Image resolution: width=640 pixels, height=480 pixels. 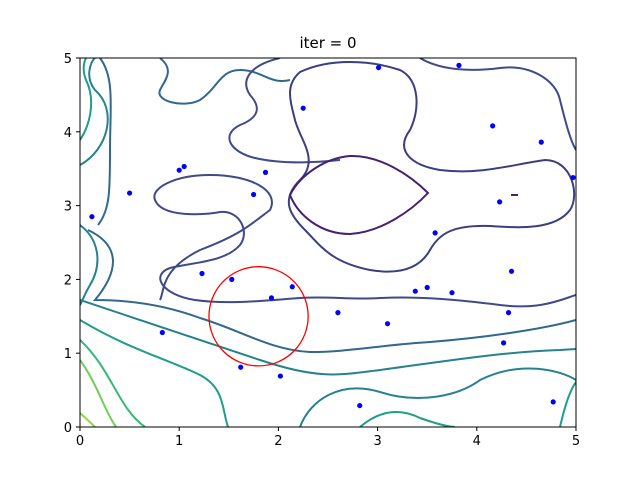 I want to click on y-tick-label: 3, so click(x=68, y=207).